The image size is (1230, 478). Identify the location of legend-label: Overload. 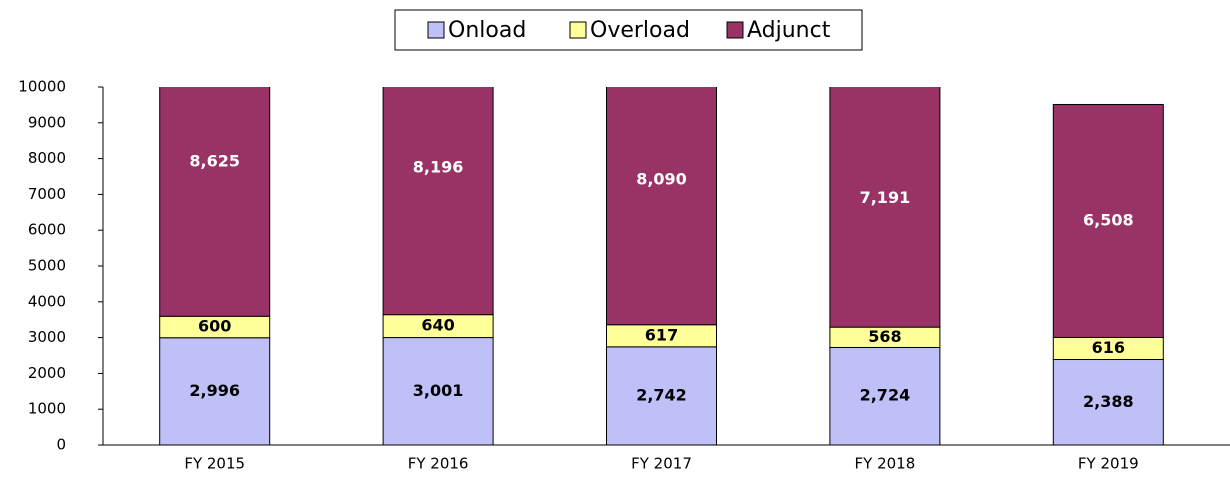
(640, 30).